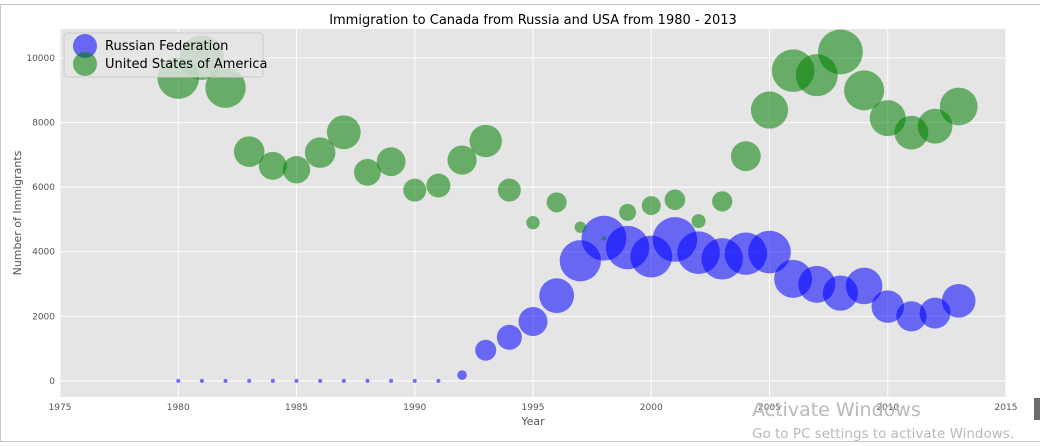 This screenshot has height=446, width=1040. I want to click on x-tick-label: 1990, so click(414, 408).